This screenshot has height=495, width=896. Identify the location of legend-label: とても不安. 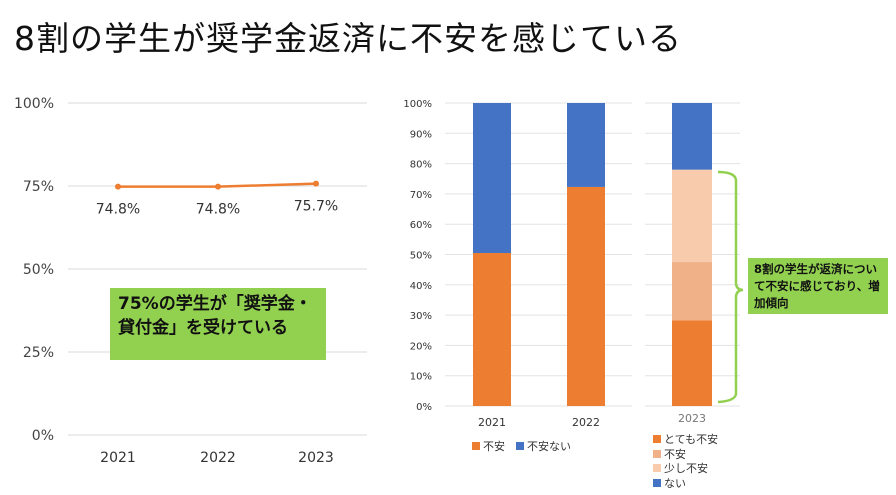
(691, 439).